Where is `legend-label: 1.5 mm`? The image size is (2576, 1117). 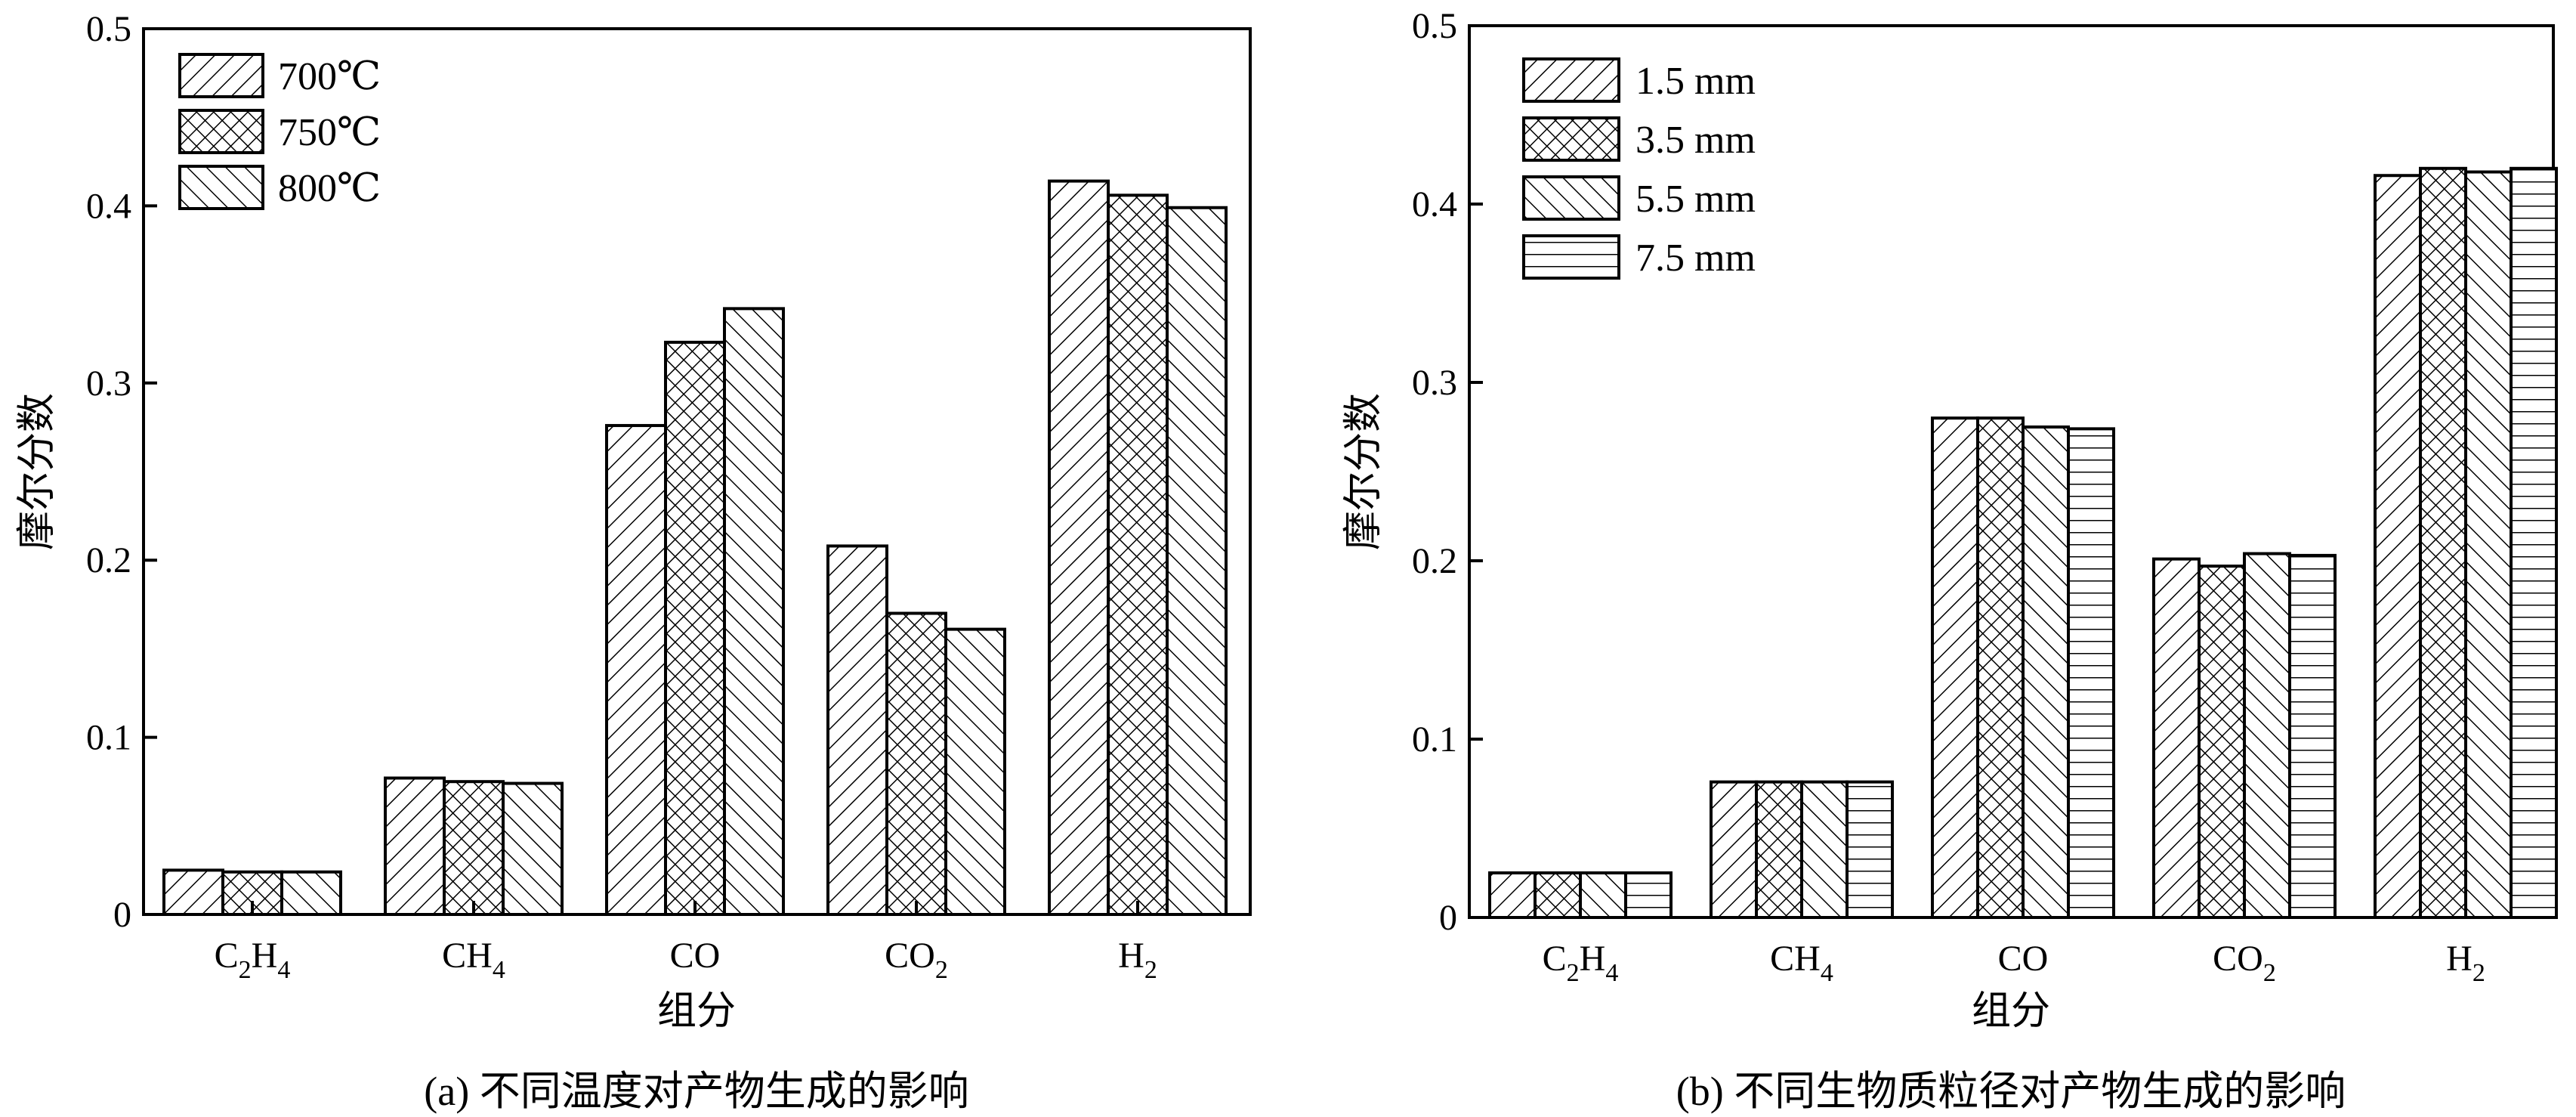 legend-label: 1.5 mm is located at coordinates (1695, 81).